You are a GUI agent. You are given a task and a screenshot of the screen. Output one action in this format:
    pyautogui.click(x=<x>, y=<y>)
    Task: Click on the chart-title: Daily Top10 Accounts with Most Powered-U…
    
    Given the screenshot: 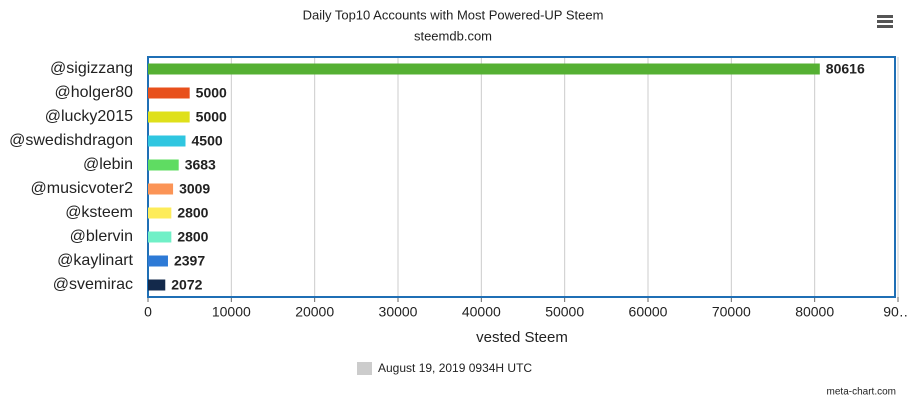 What is the action you would take?
    pyautogui.click(x=453, y=14)
    